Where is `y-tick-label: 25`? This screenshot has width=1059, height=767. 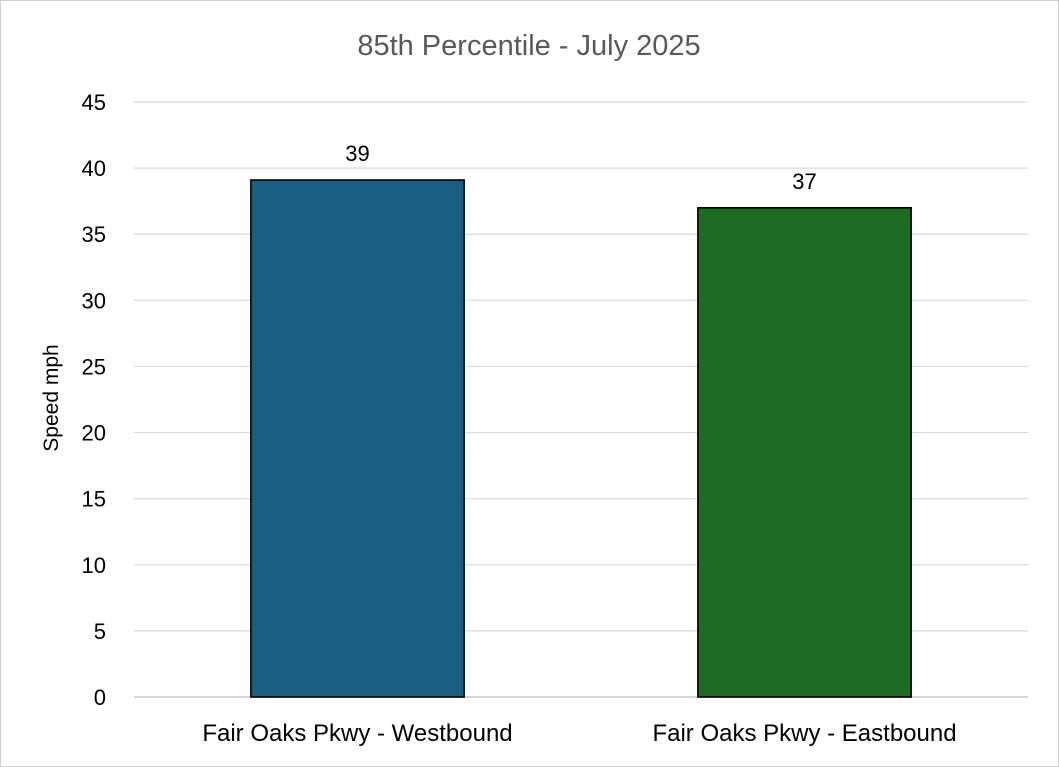 y-tick-label: 25 is located at coordinates (94, 366).